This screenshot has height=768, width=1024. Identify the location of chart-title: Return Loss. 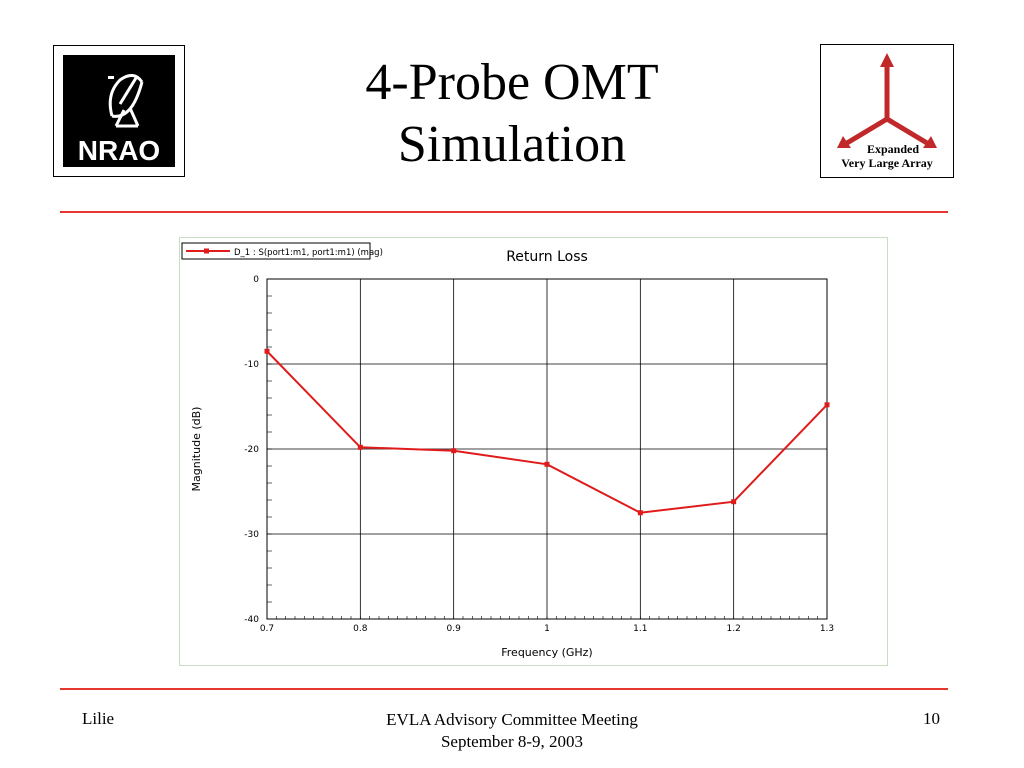
(547, 257).